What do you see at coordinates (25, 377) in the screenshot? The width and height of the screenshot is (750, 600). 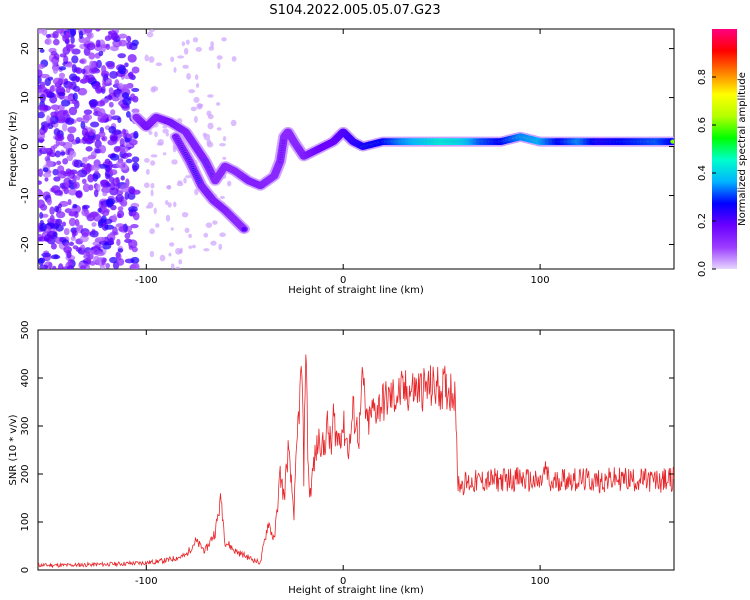 I see `snr-ytick-label: 400` at bounding box center [25, 377].